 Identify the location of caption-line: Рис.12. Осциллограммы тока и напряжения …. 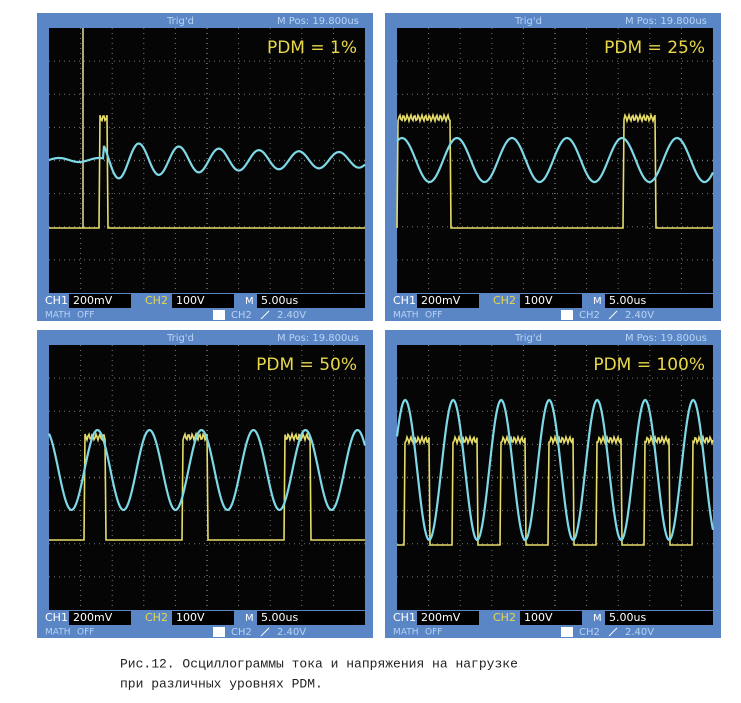
(319, 663).